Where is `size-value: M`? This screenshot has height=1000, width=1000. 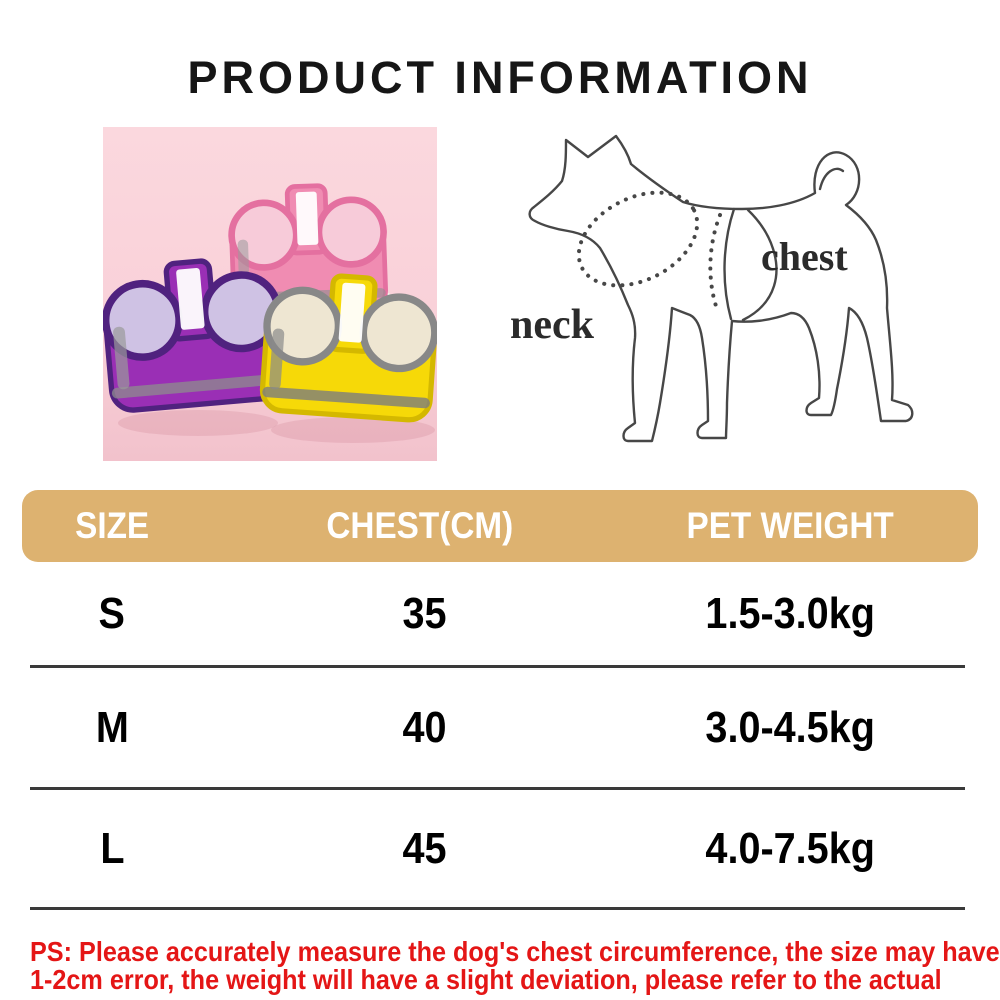
size-value: M is located at coordinates (112, 727).